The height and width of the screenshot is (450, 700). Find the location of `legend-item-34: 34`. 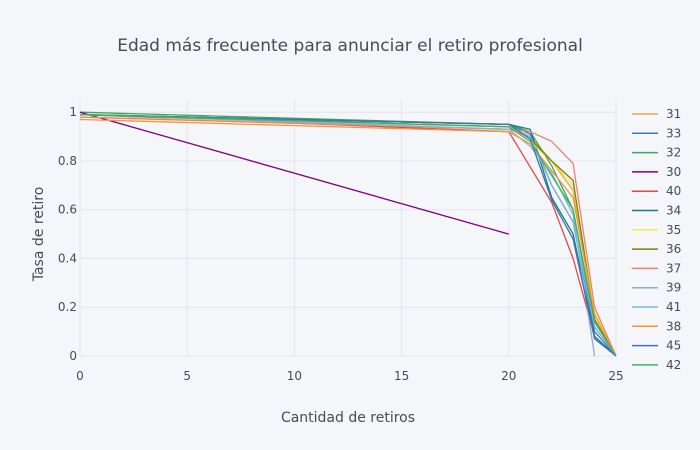

legend-item-34: 34 is located at coordinates (656, 211).